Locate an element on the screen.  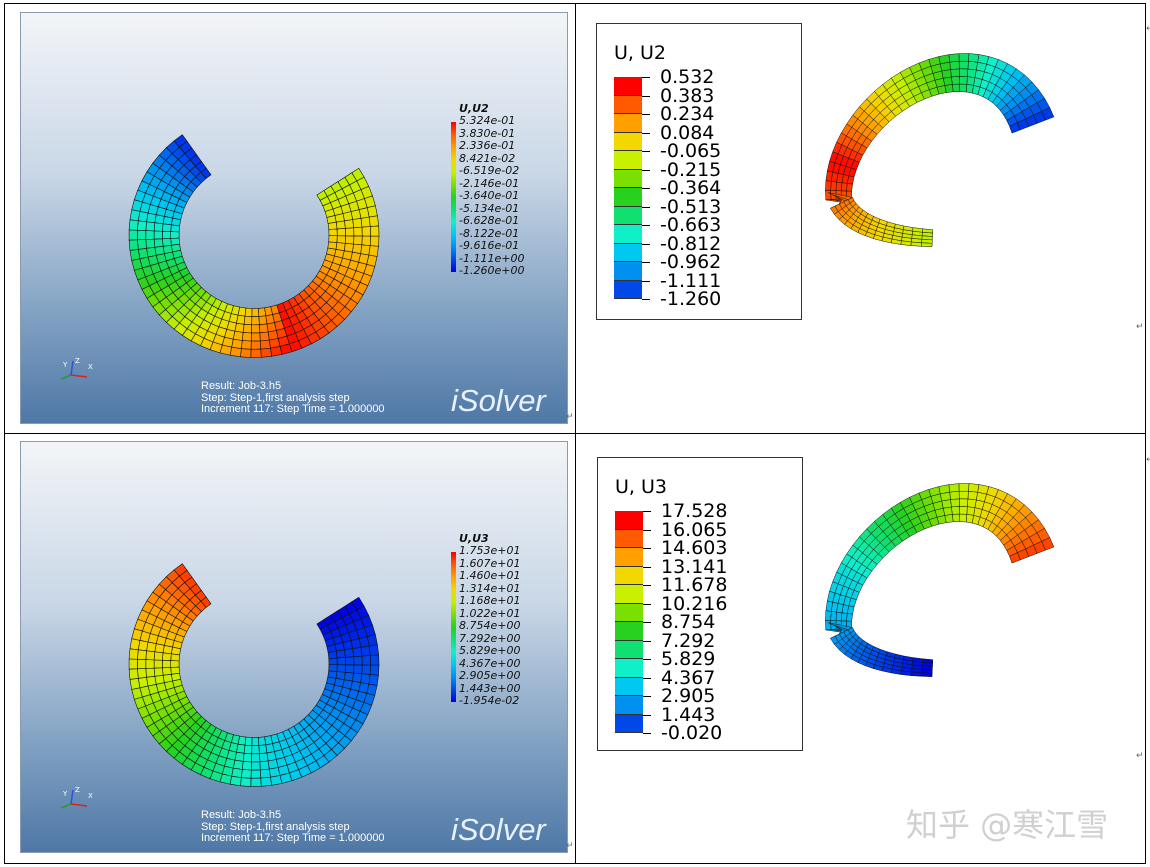
triad-label: Y is located at coordinates (65, 794).